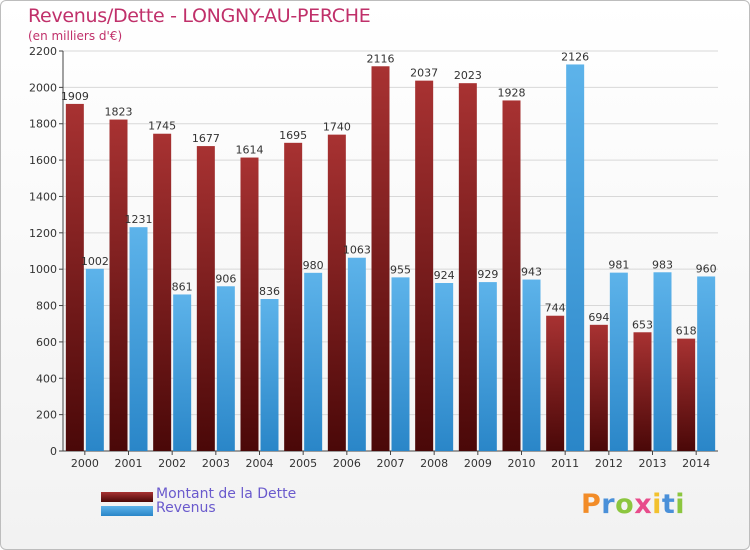  I want to click on data-label-dette: 1909, so click(75, 96).